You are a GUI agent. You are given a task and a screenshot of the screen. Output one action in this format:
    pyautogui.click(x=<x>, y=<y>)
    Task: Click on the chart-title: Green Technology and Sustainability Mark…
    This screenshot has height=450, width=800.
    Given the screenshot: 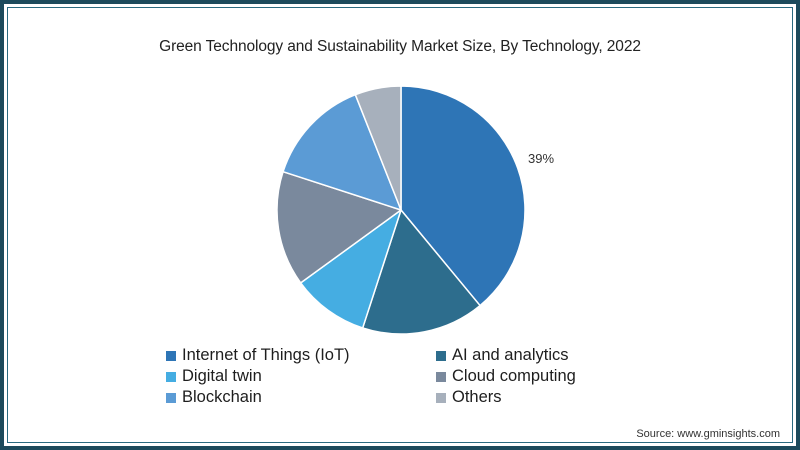 What is the action you would take?
    pyautogui.click(x=400, y=46)
    